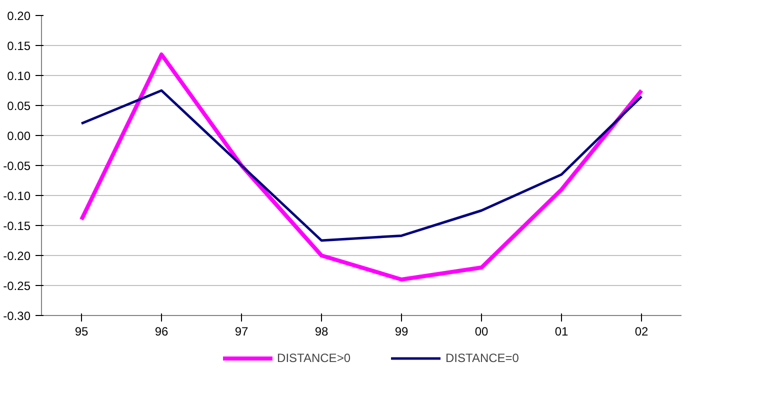 This screenshot has height=407, width=758. Describe the element at coordinates (161, 331) in the screenshot. I see `x-tick-label: 96` at that location.